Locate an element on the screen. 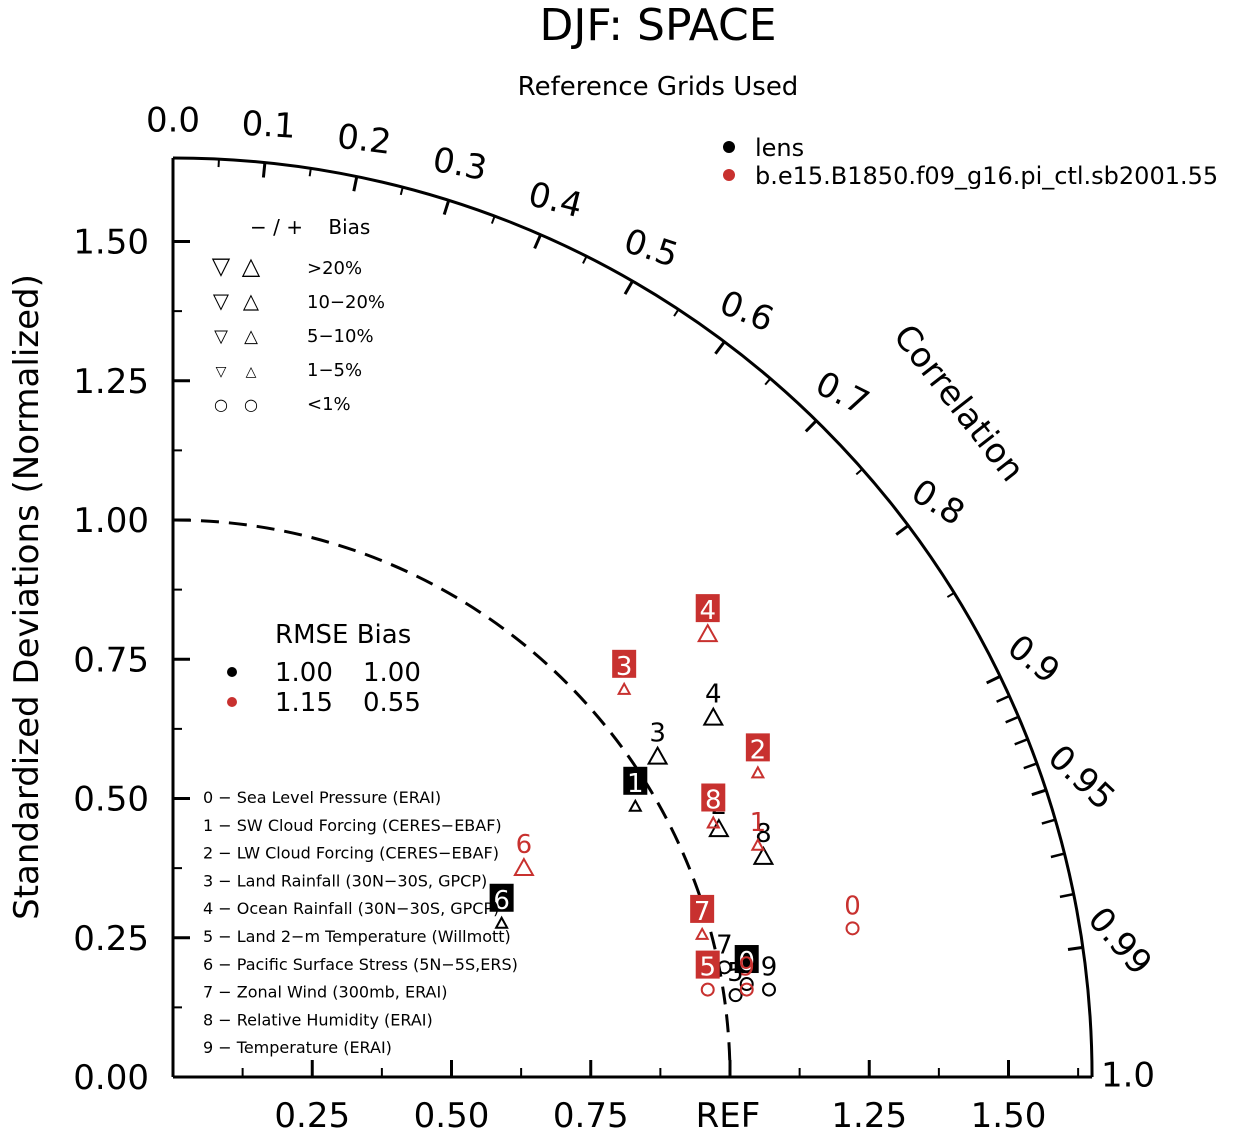 This screenshot has height=1135, width=1255. y-tick-label: 0.00 is located at coordinates (111, 1078).